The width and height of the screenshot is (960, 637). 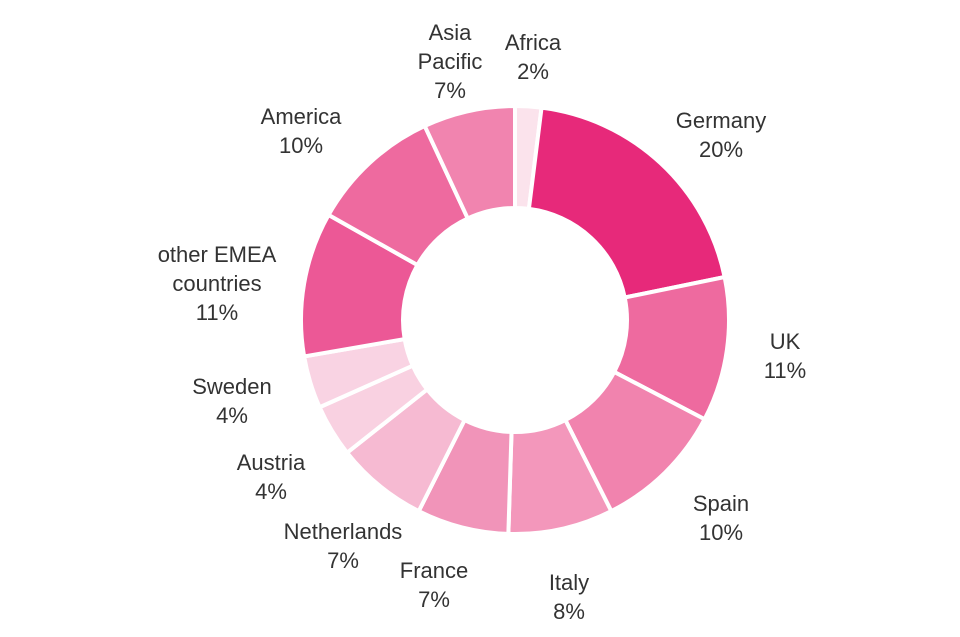 What do you see at coordinates (533, 71) in the screenshot?
I see `slice-percent: 2%` at bounding box center [533, 71].